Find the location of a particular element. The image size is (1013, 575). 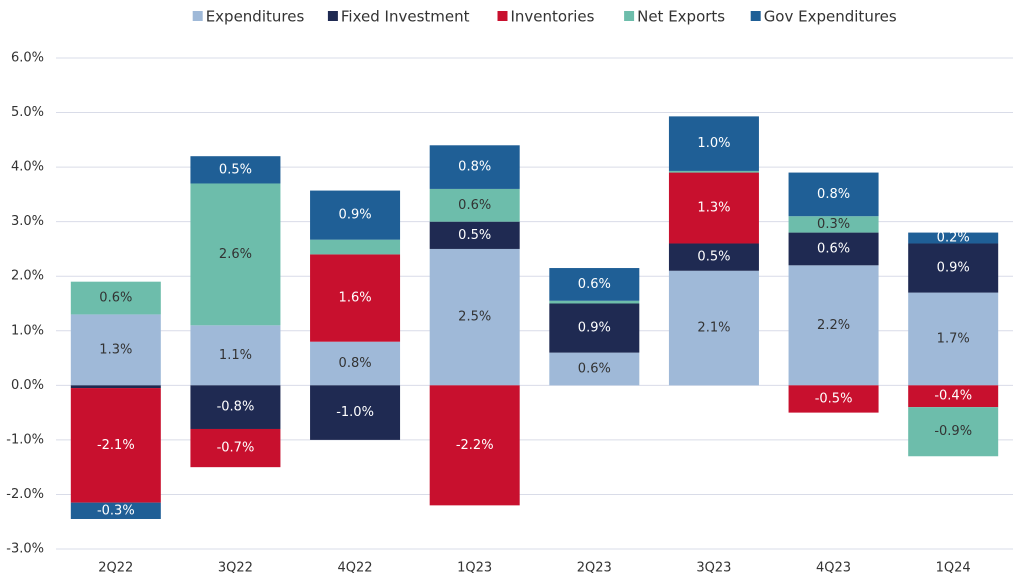

y-tick-label: 0.0% is located at coordinates (27, 385).